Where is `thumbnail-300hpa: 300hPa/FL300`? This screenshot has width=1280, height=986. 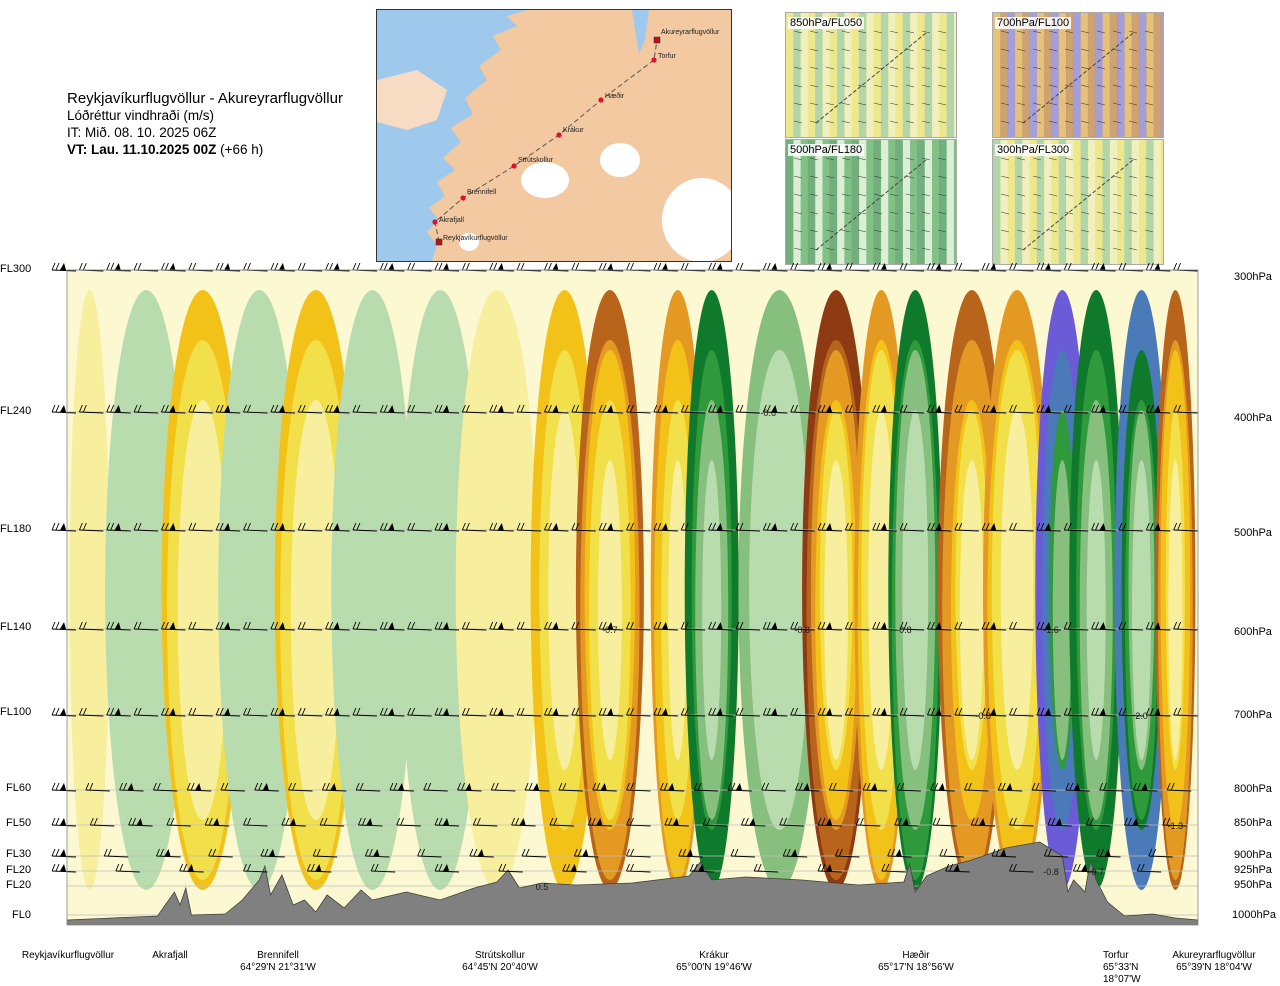
thumbnail-300hpa: 300hPa/FL300 is located at coordinates (1078, 202).